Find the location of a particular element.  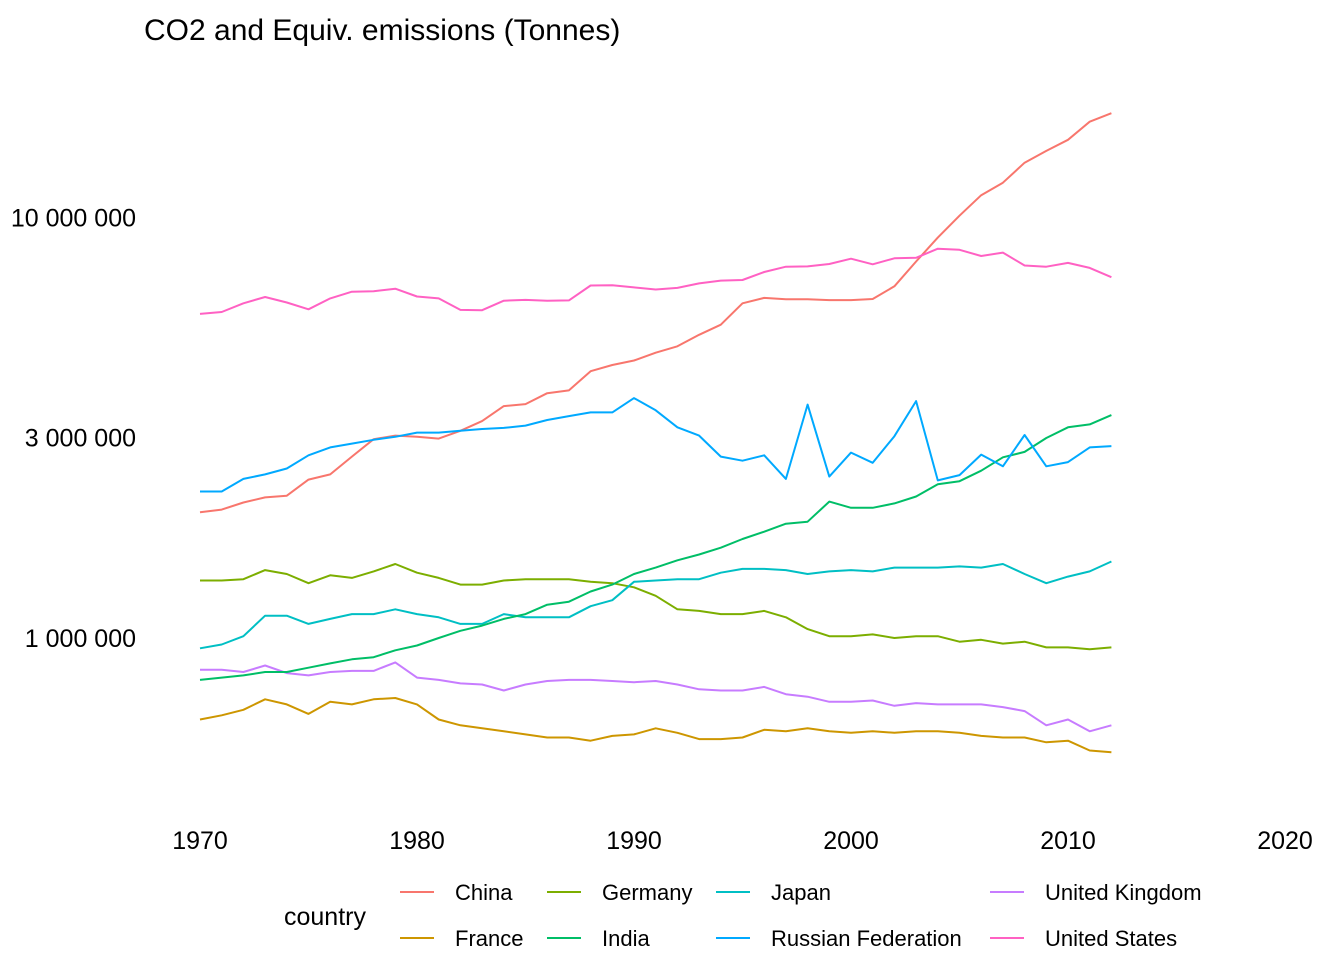

legend-item-france: France is located at coordinates (461, 938).